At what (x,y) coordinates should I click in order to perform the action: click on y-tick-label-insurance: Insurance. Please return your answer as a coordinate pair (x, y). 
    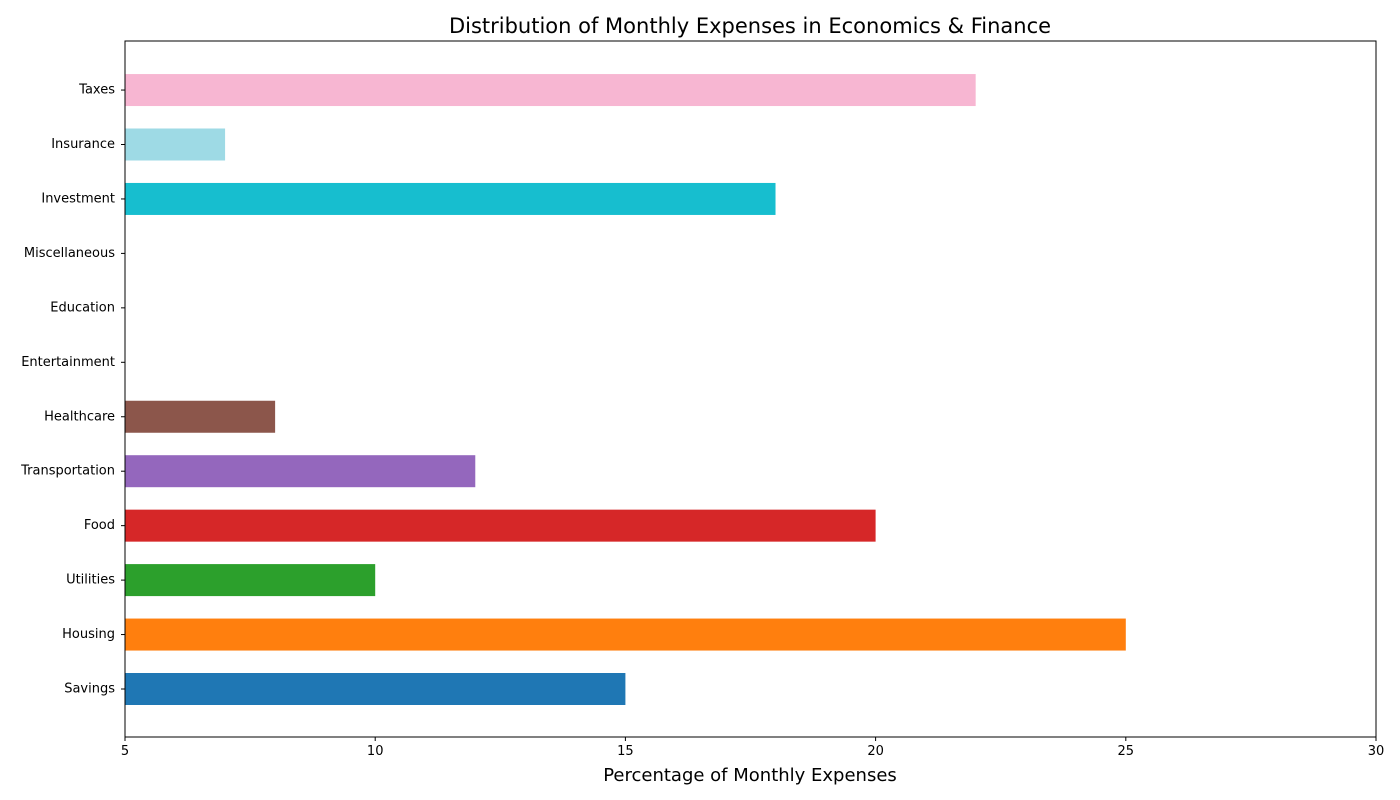
    Looking at the image, I should click on (83, 144).